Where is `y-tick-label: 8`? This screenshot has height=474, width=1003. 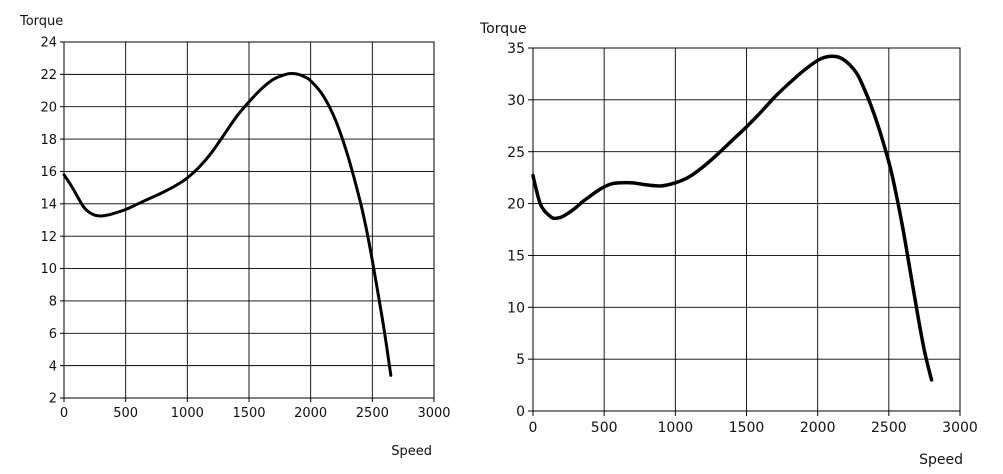
y-tick-label: 8 is located at coordinates (53, 302).